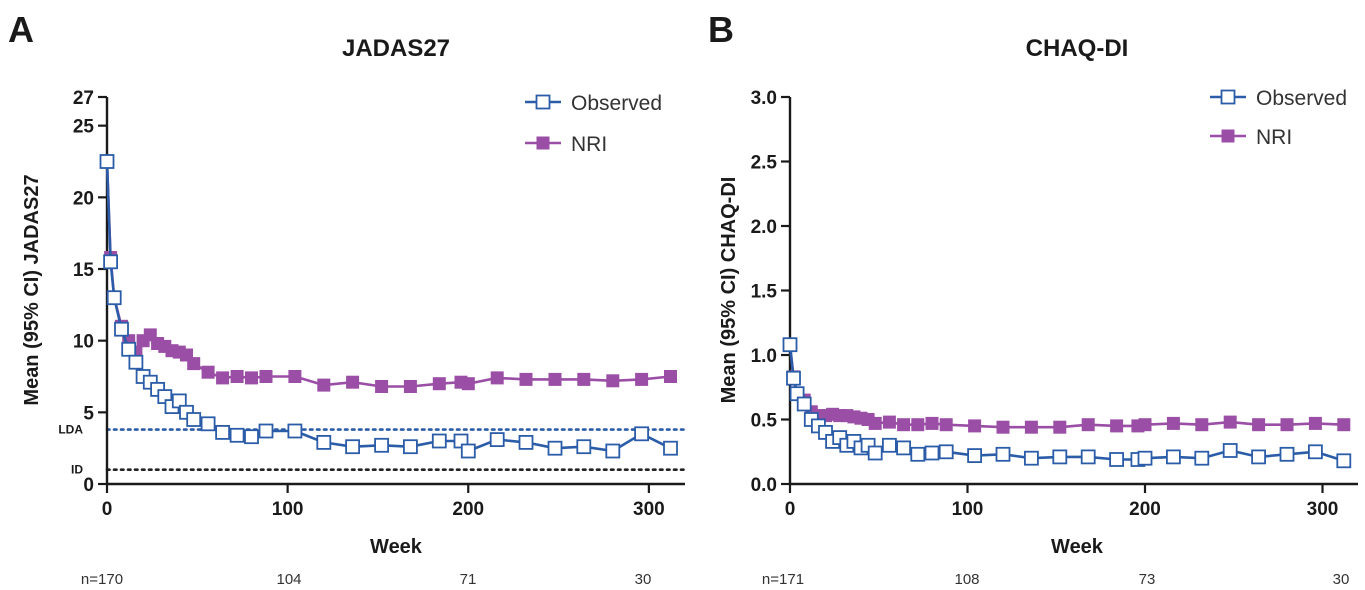 The image size is (1365, 590). What do you see at coordinates (721, 29) in the screenshot?
I see `panel-letter: B` at bounding box center [721, 29].